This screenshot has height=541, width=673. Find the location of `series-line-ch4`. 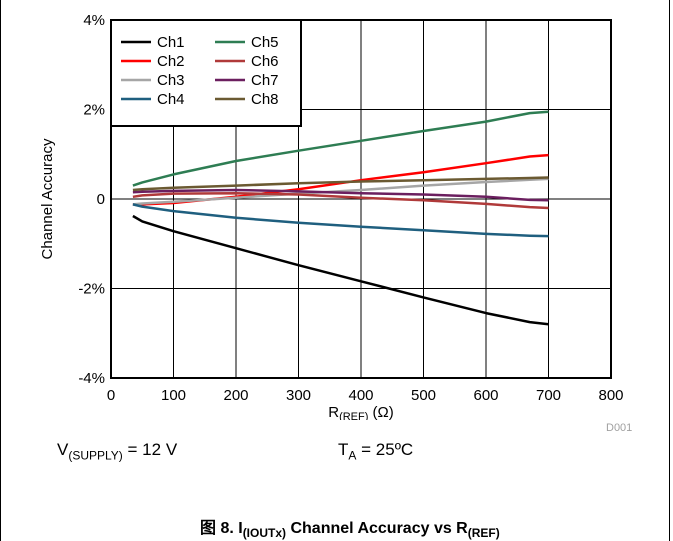

series-line-ch4 is located at coordinates (340, 220).